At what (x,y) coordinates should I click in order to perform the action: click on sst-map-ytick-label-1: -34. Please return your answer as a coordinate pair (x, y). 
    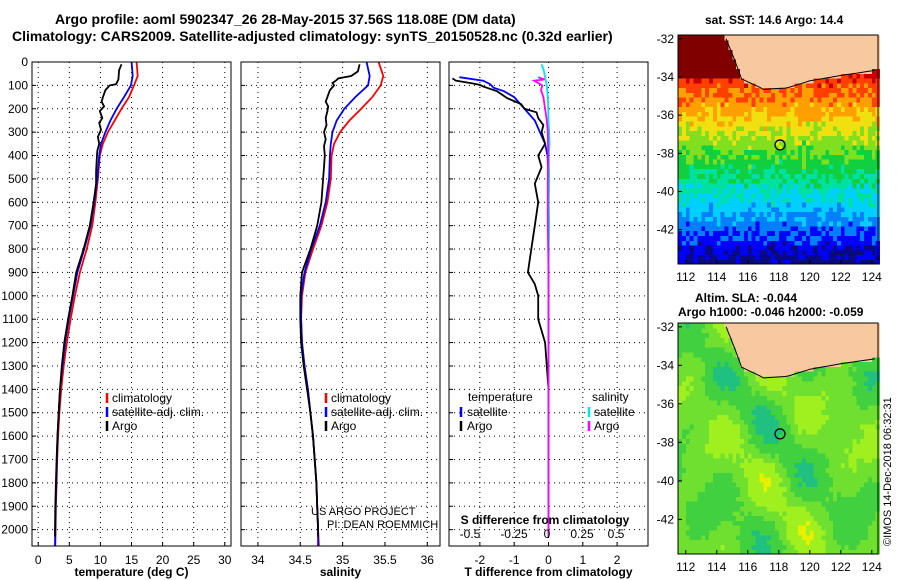
    Looking at the image, I should click on (666, 77).